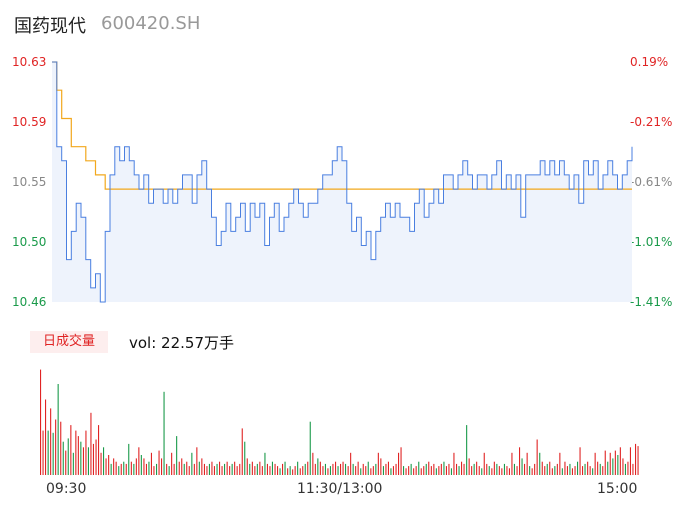 This screenshot has width=686, height=524. Describe the element at coordinates (50, 26) in the screenshot. I see `stock-name: 国药现代` at that location.